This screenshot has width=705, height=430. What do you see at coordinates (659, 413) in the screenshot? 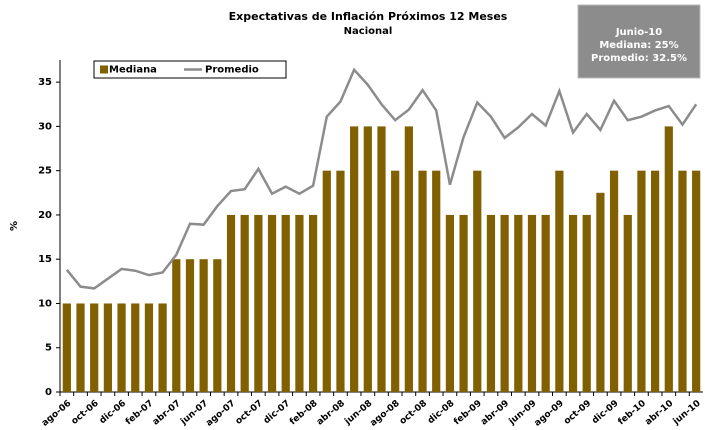
I see `x-tick-label: abr-10` at bounding box center [659, 413].